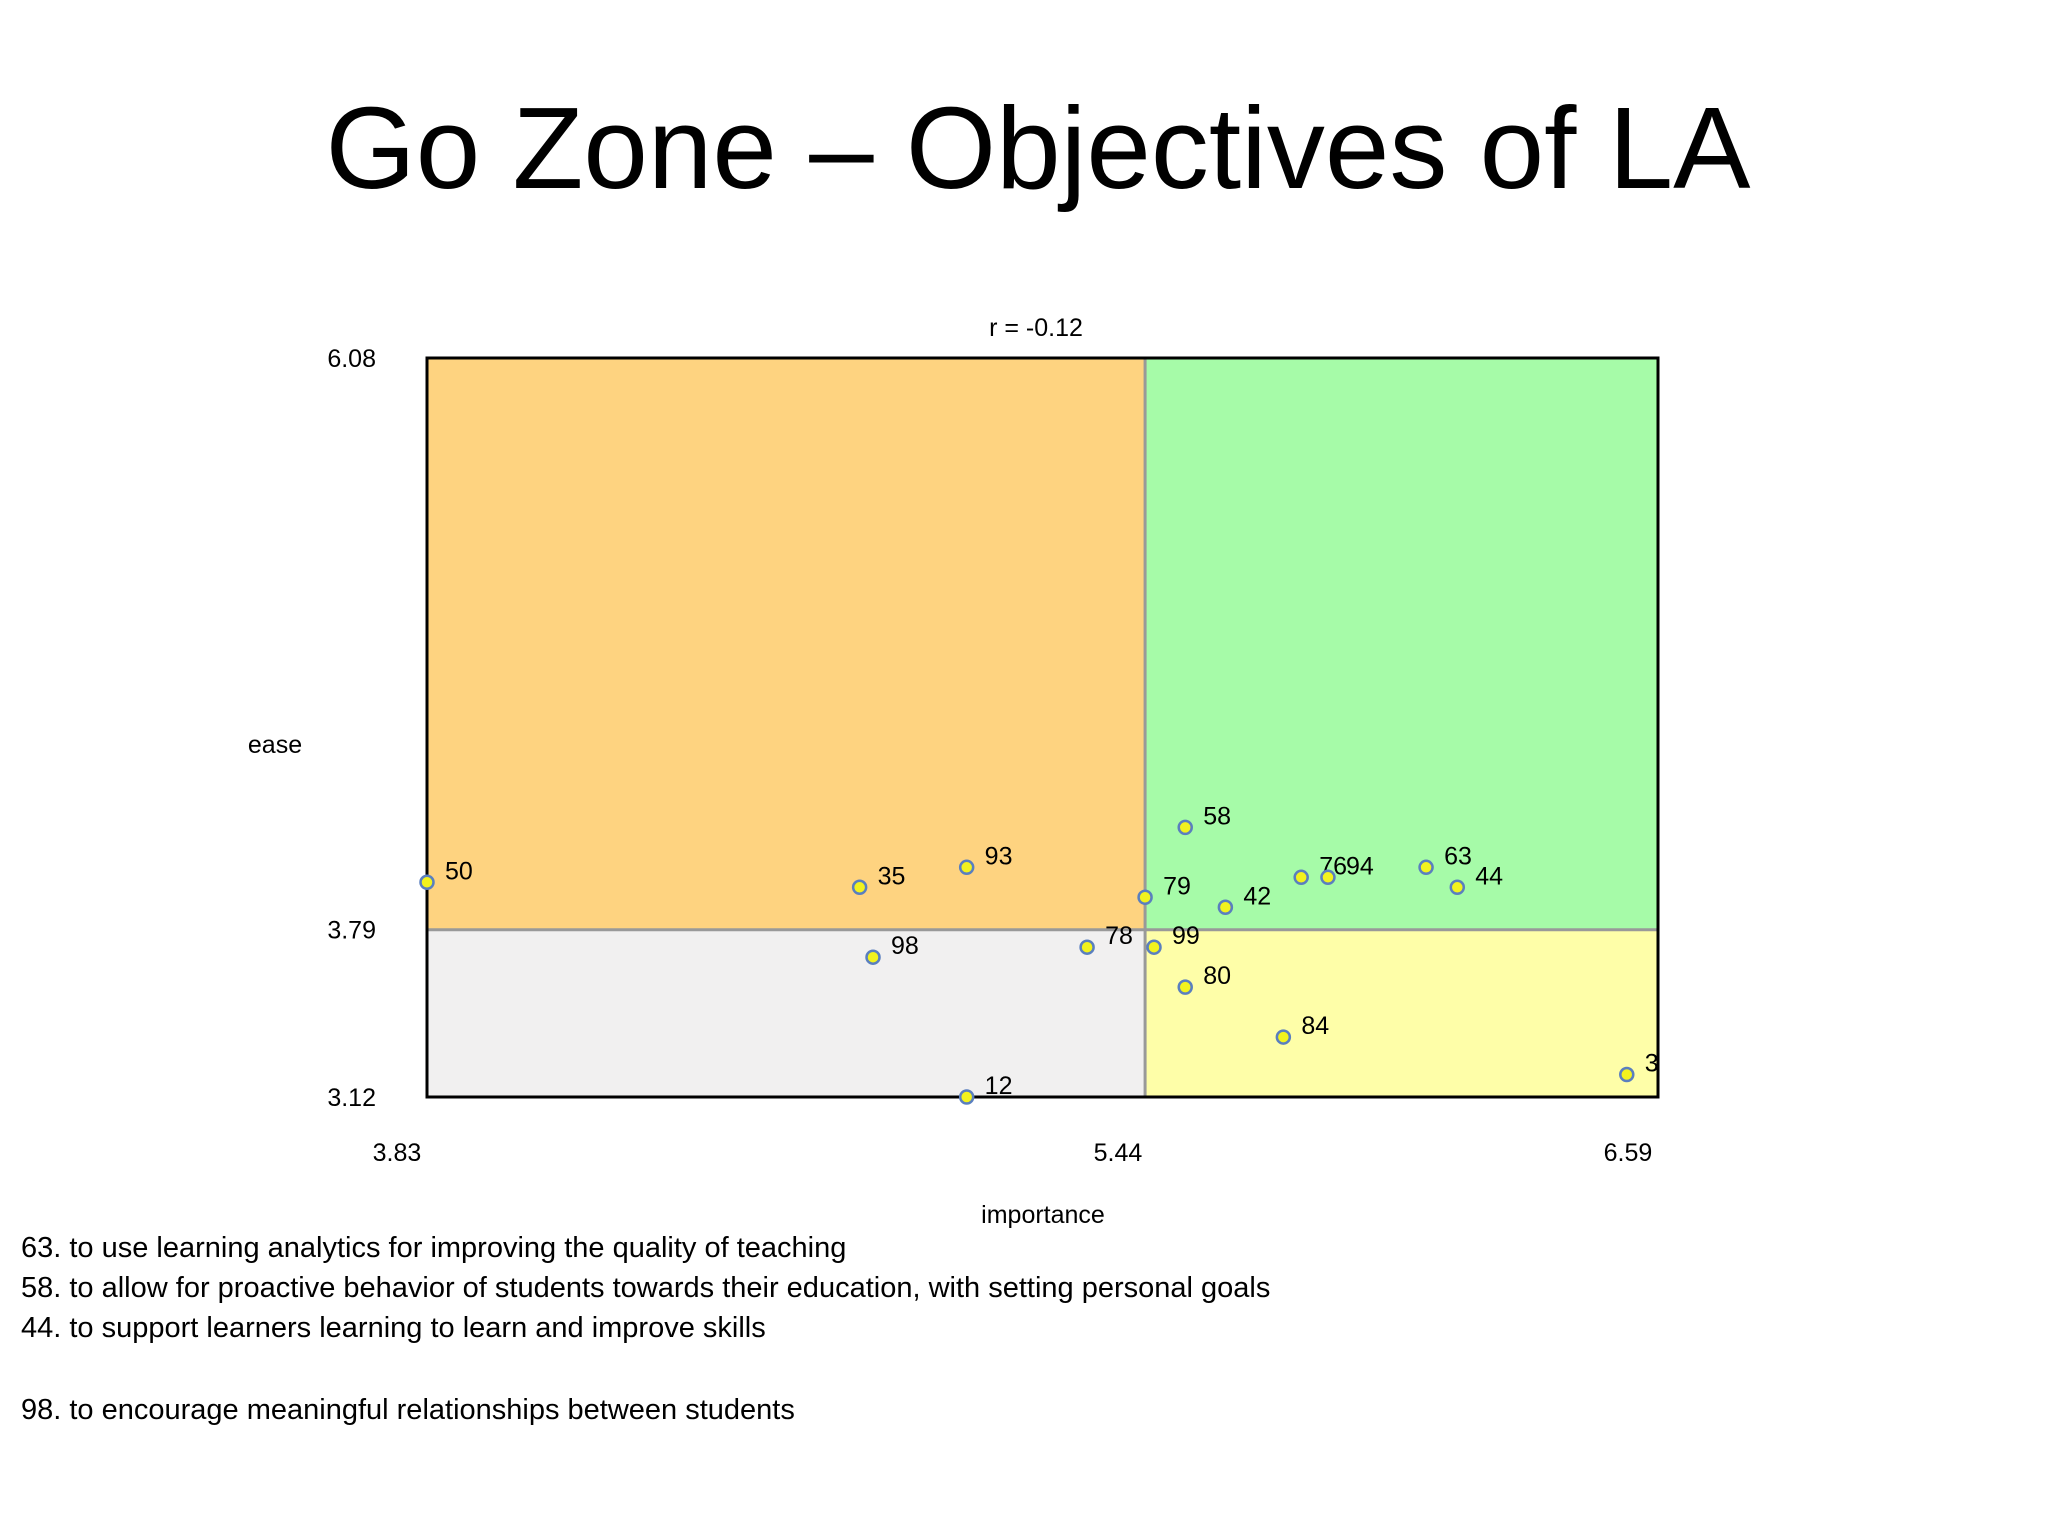 This screenshot has width=2048, height=1536. I want to click on quadrant-high-high, so click(1401, 644).